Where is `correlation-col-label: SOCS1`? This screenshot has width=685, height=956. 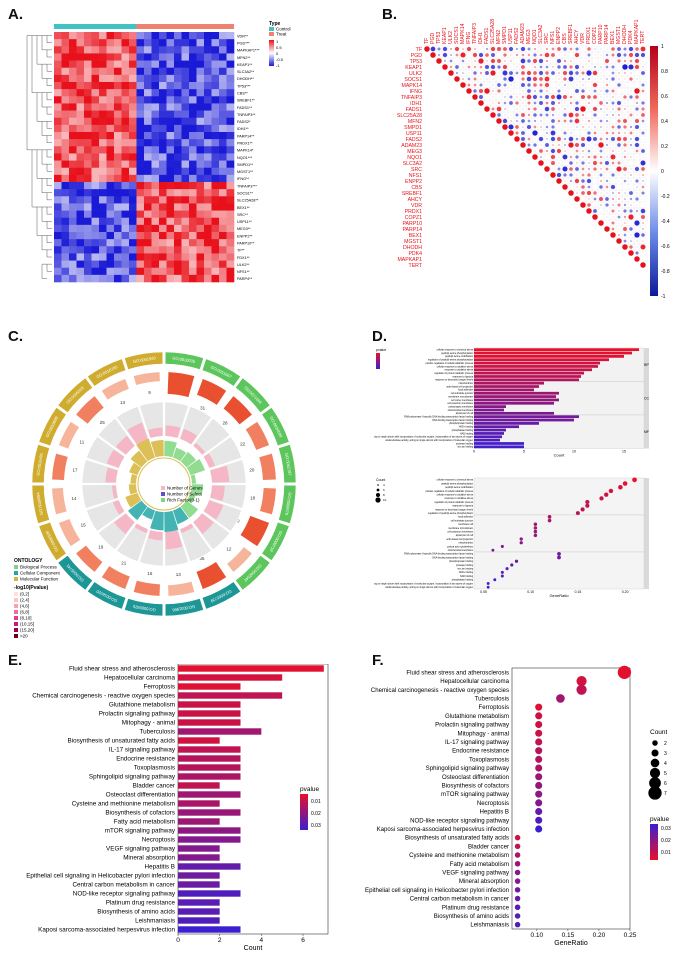 correlation-col-label: SOCS1 is located at coordinates (457, 35).